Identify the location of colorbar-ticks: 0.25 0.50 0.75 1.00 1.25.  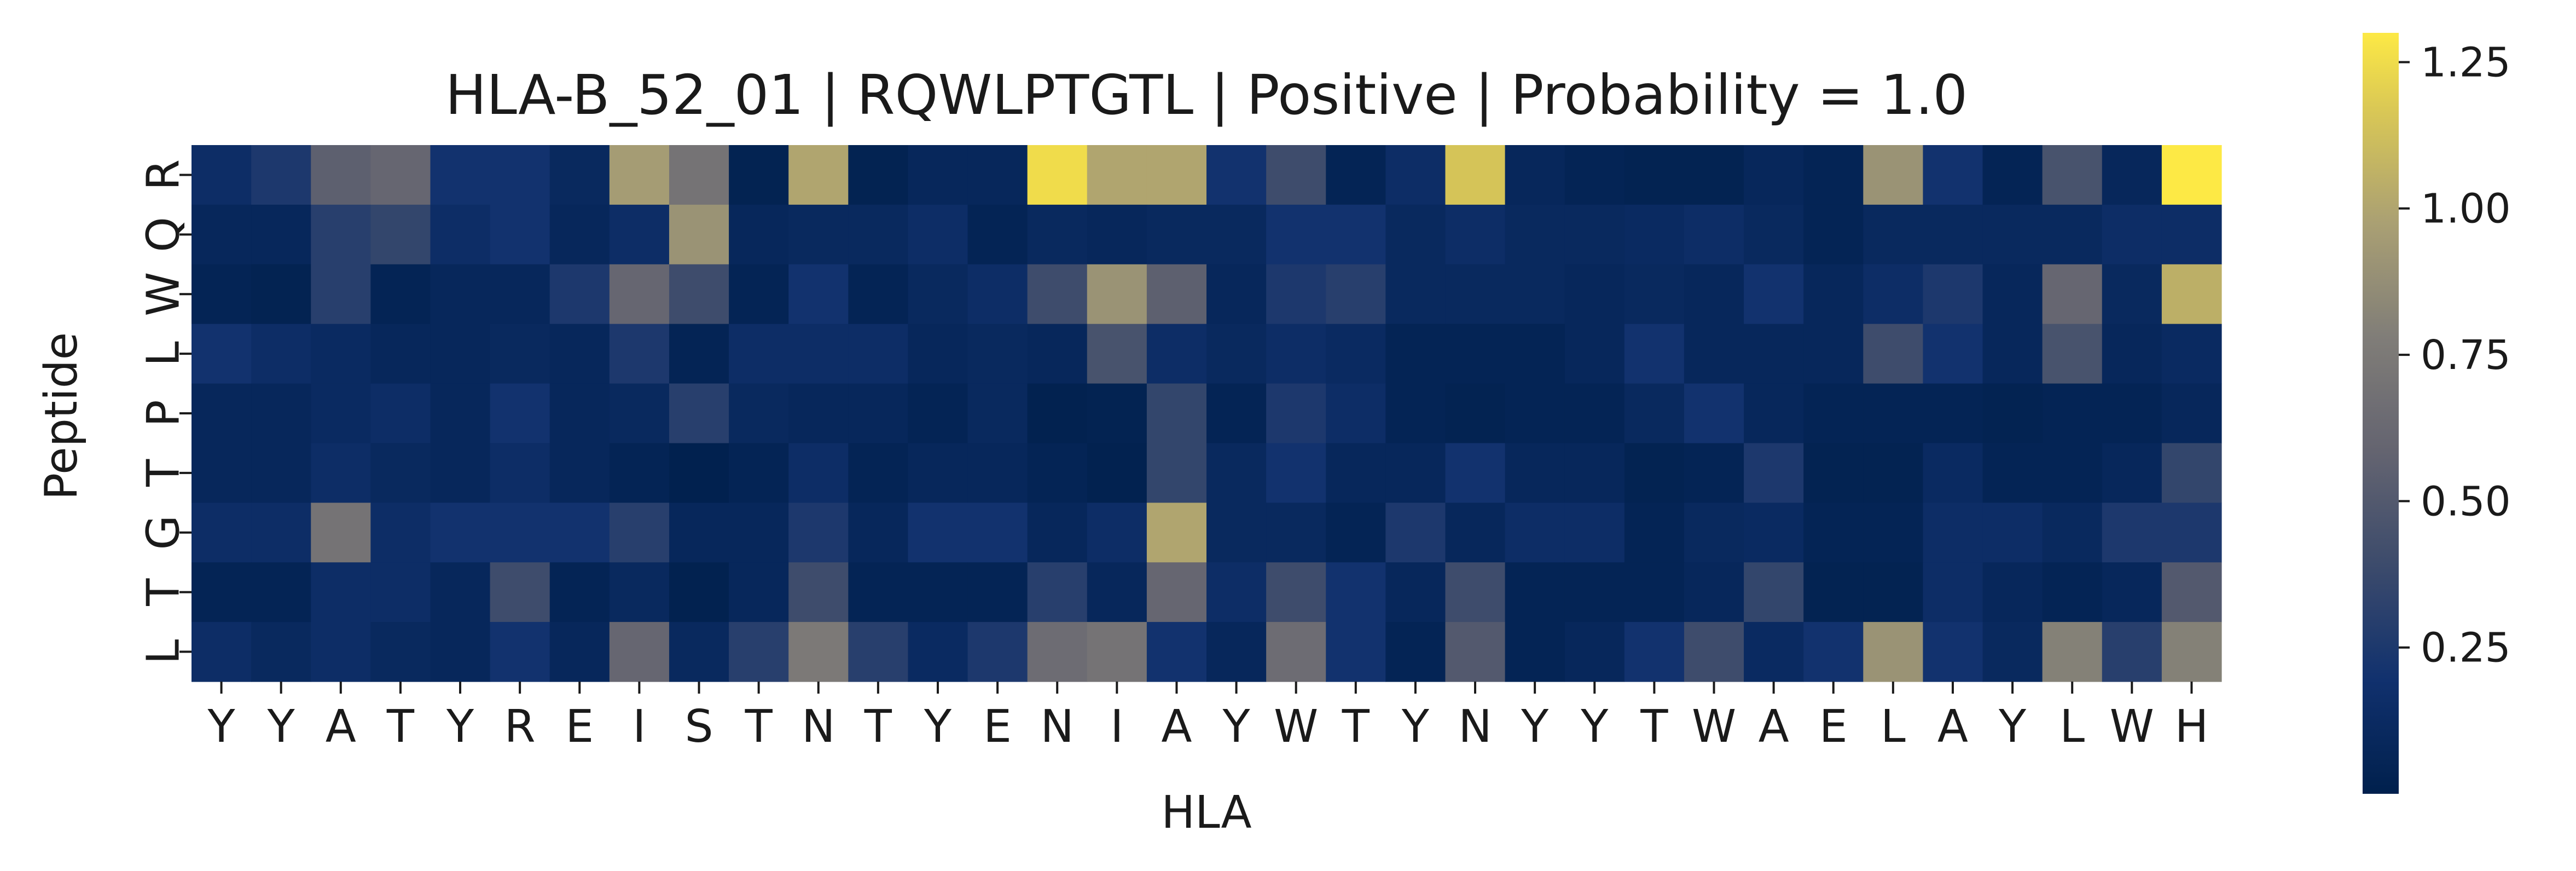
(2455, 355).